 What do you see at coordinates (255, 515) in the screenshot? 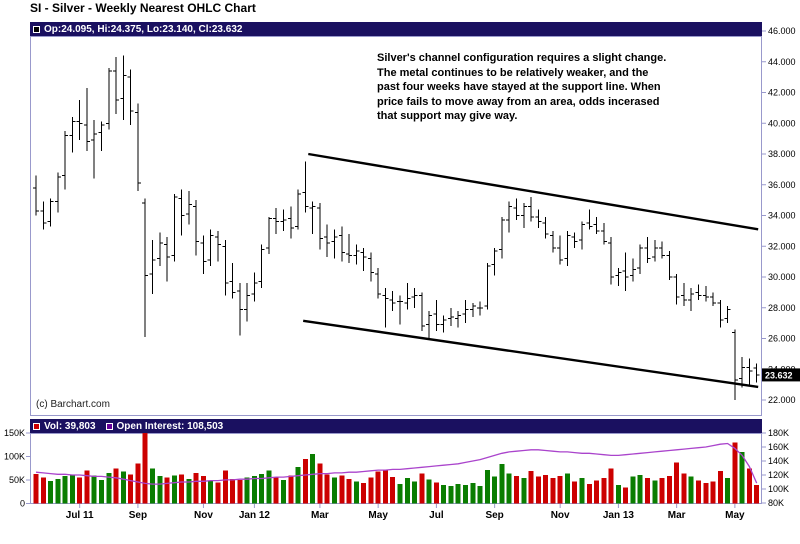
I see `svg-text: Jan 12` at bounding box center [255, 515].